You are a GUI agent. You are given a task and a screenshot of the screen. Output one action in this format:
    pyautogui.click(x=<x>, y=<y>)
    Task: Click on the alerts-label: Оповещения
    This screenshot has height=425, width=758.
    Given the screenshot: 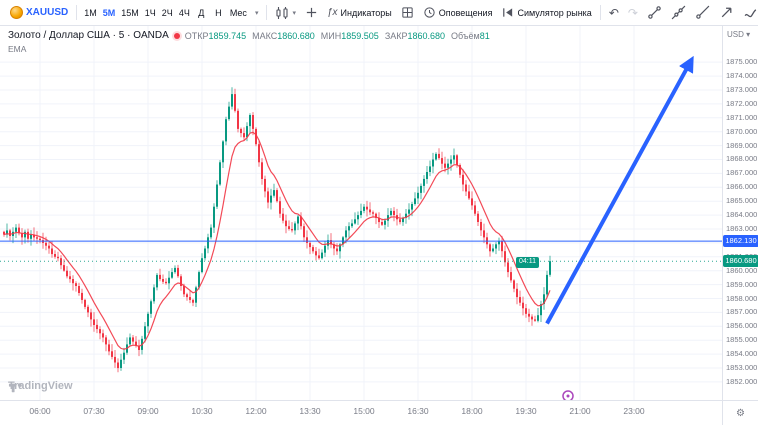 What is the action you would take?
    pyautogui.click(x=465, y=12)
    